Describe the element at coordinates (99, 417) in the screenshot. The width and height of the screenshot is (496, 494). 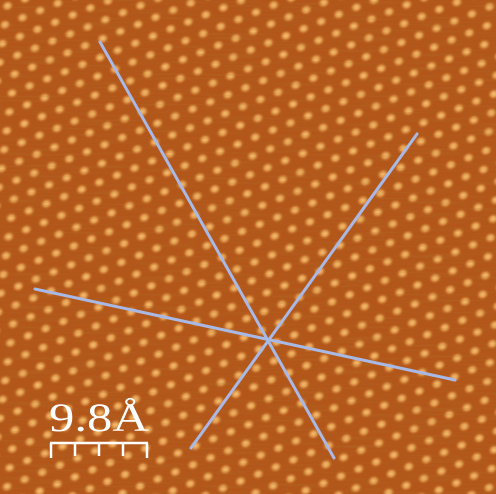
I see `scale-bar-label: 9.8Å` at that location.